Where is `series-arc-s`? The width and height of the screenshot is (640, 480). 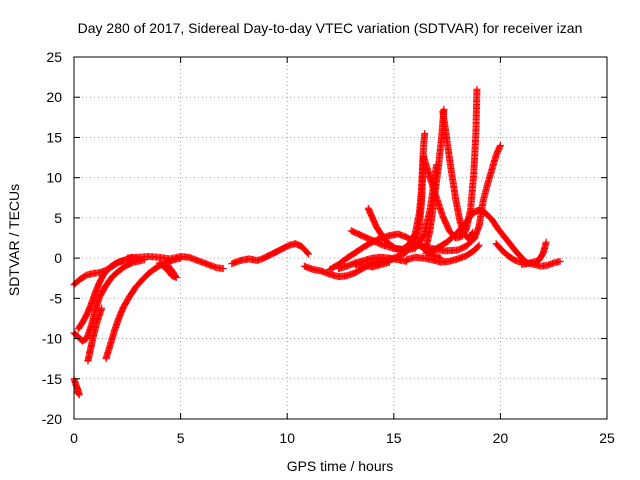
series-arc-s is located at coordinates (443, 253).